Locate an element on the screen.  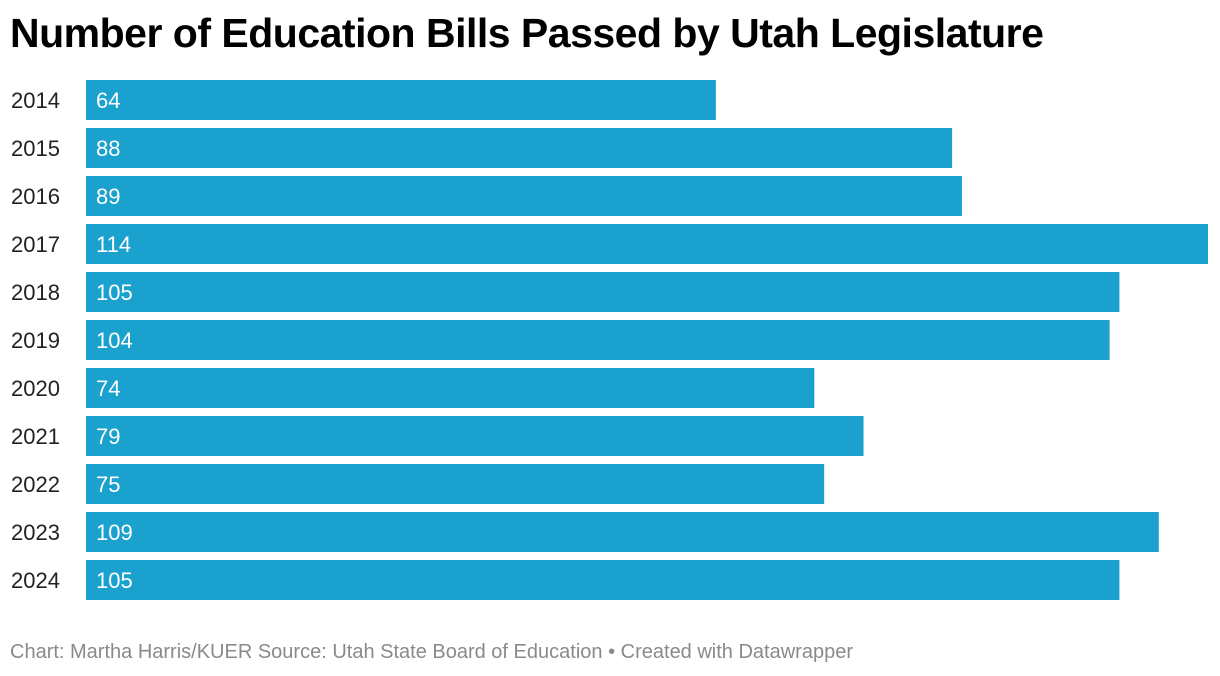
category-label: 2015 is located at coordinates (35, 148).